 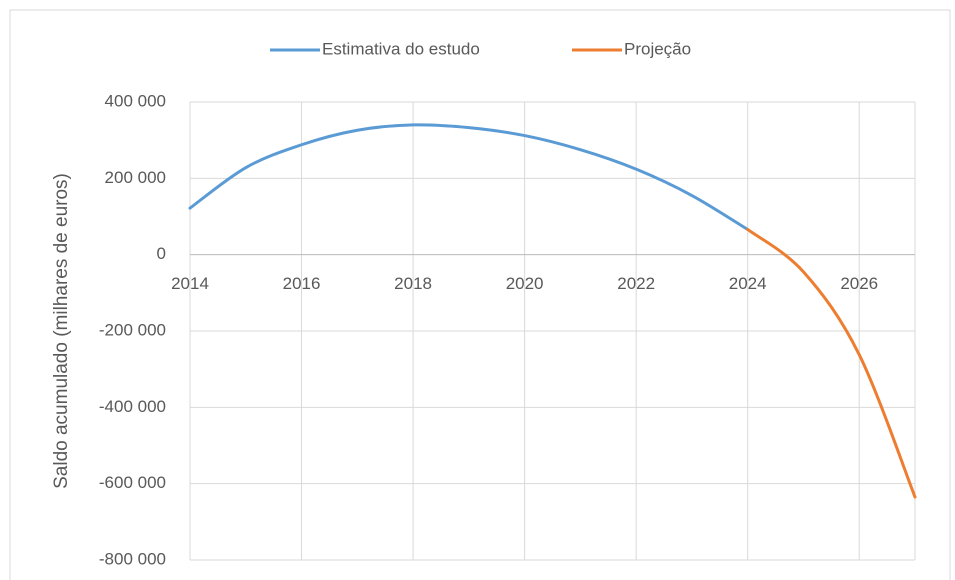 What do you see at coordinates (132, 558) in the screenshot?
I see `y-tick-label: -800 000` at bounding box center [132, 558].